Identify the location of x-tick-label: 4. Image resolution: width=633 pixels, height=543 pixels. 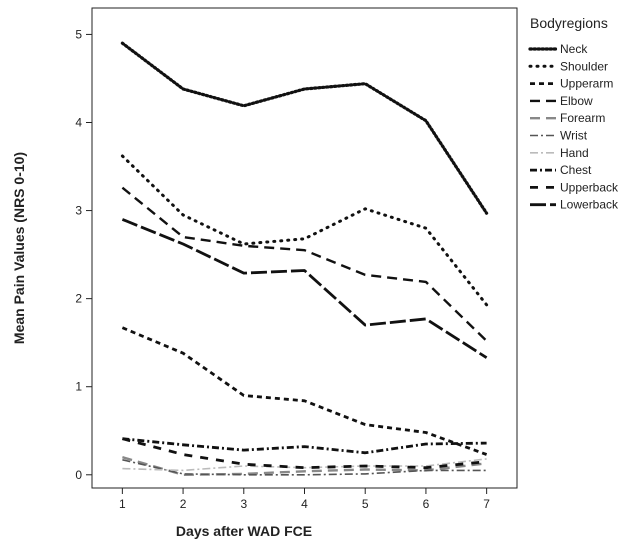
(304, 504).